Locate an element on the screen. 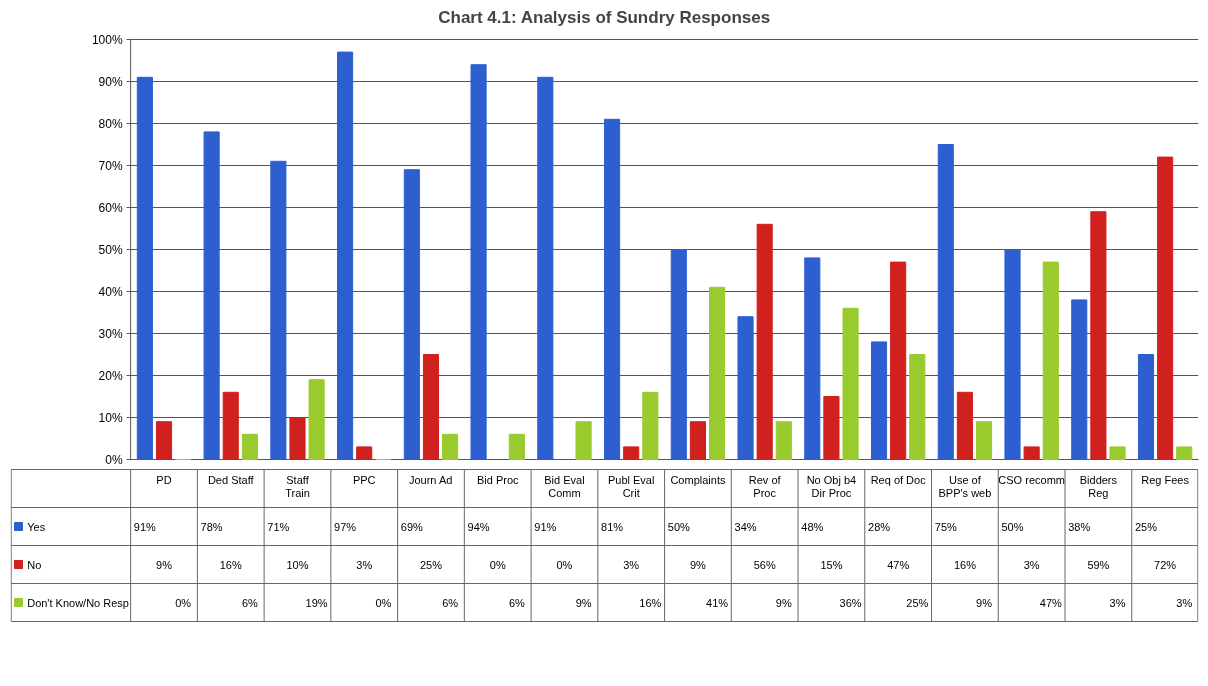 This screenshot has height=686, width=1208. y-tick-label: 80% is located at coordinates (110, 123).